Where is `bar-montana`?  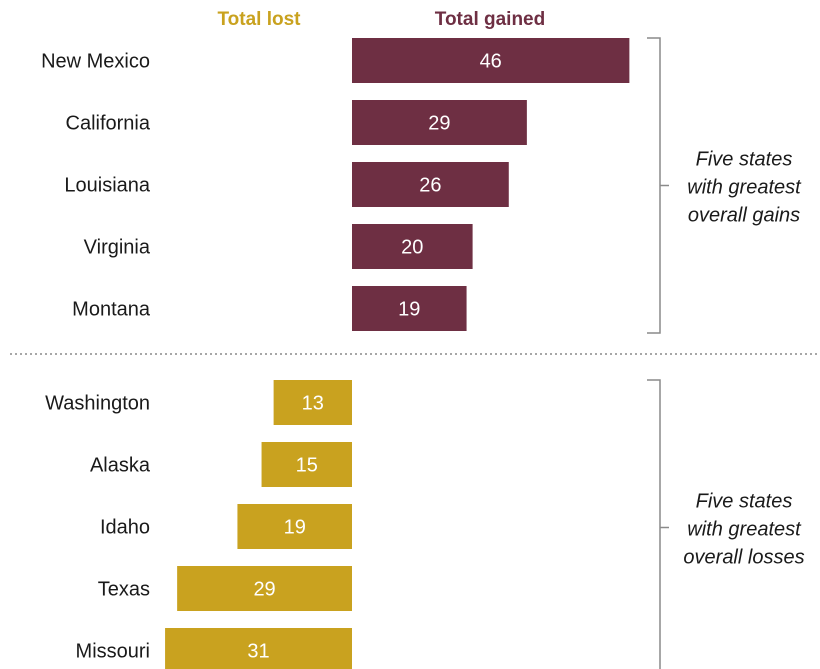
bar-montana is located at coordinates (409, 308).